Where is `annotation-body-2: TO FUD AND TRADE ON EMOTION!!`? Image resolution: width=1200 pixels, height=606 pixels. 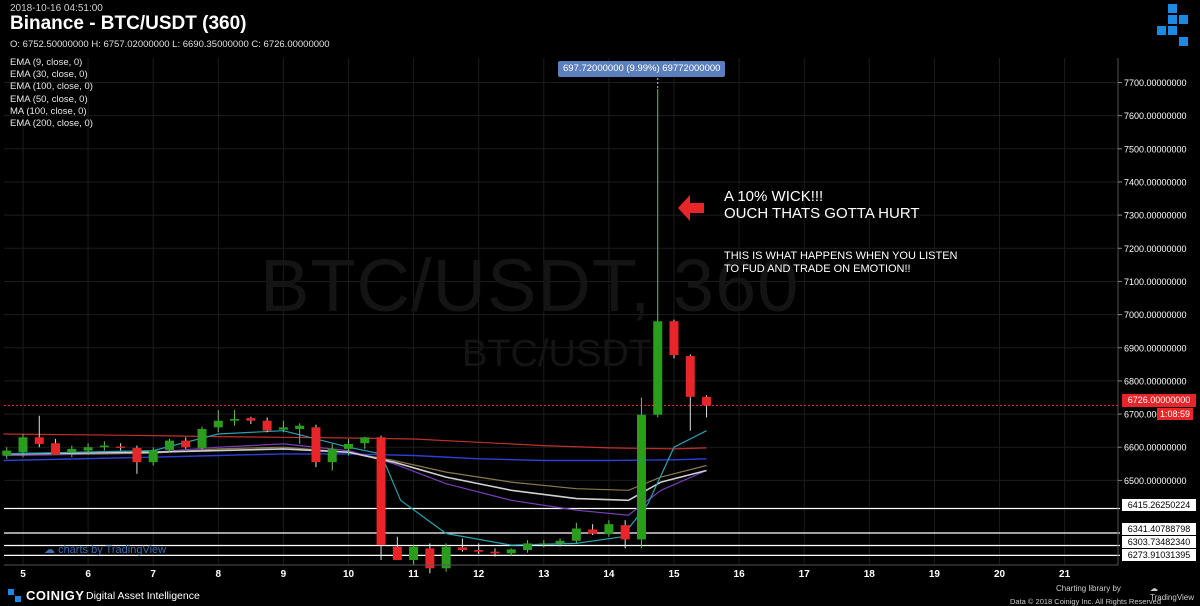 annotation-body-2: TO FUD AND TRADE ON EMOTION!! is located at coordinates (817, 268).